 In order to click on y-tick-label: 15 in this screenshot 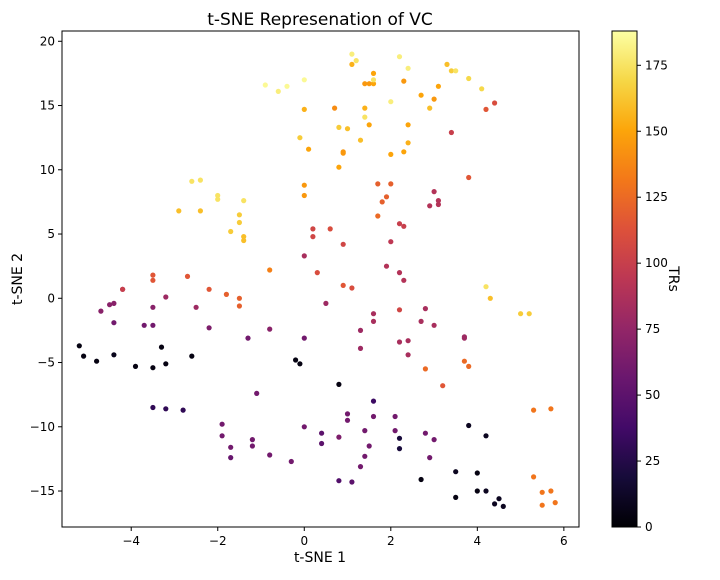, I will do `click(47, 106)`.